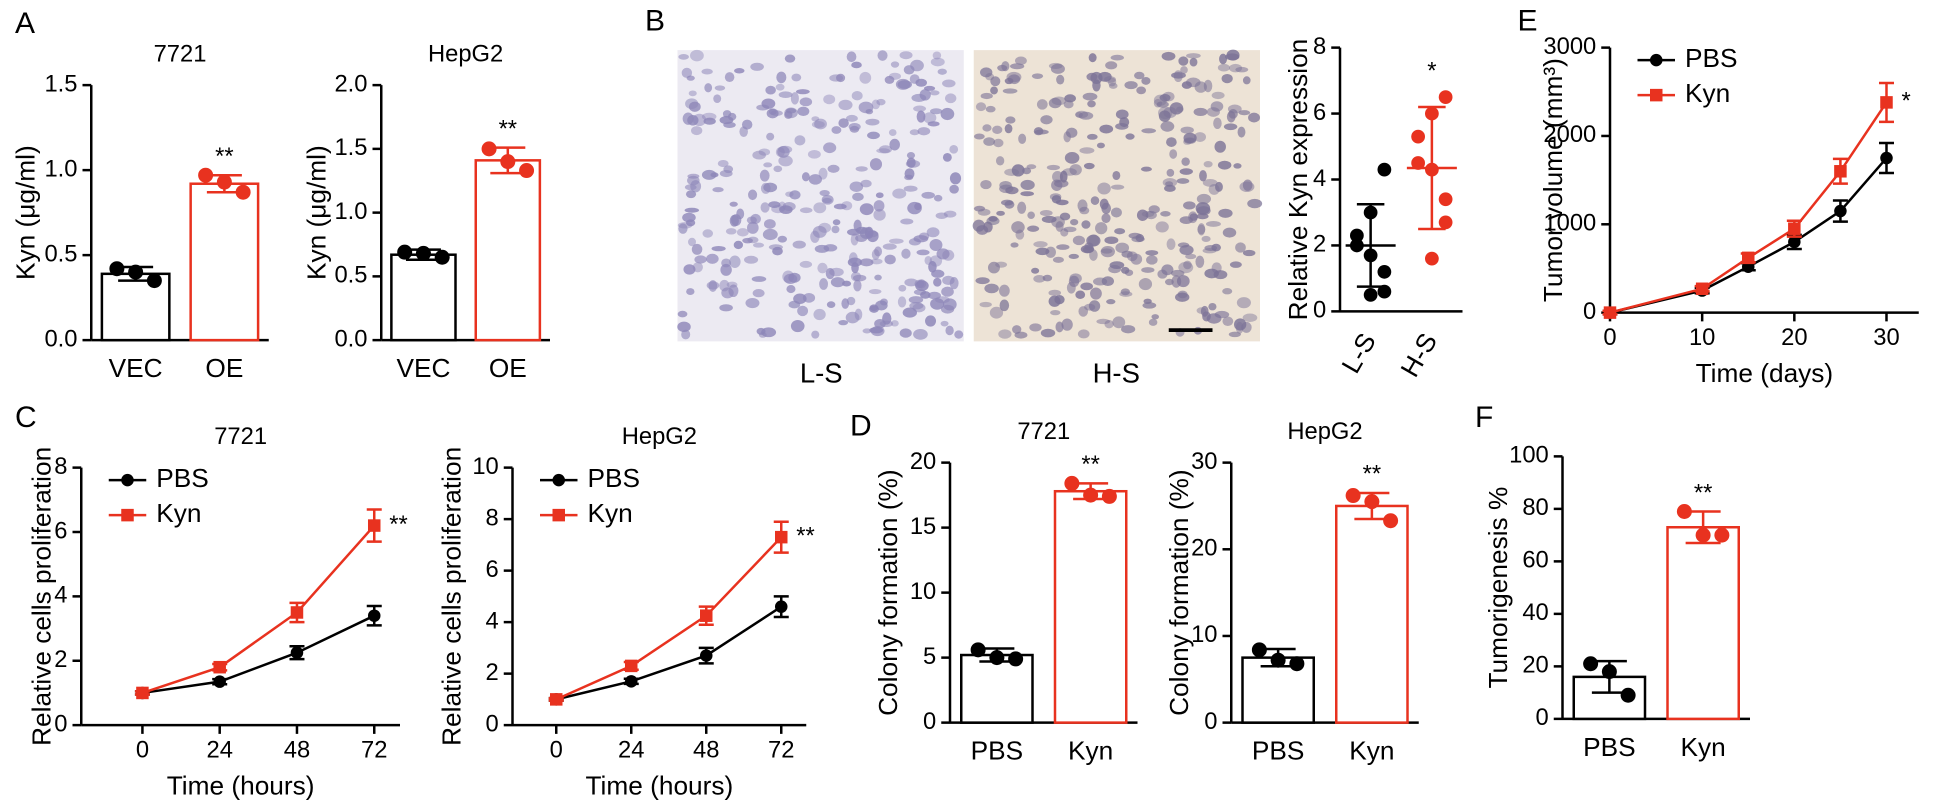  I want to click on y-tick-label: 4, so click(492, 620).